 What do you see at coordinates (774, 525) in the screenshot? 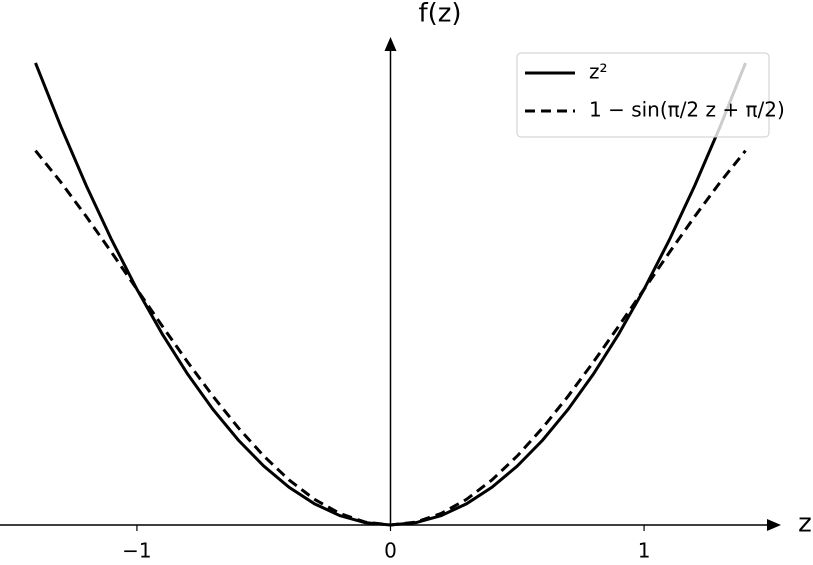
I see `x-axis-arrow` at bounding box center [774, 525].